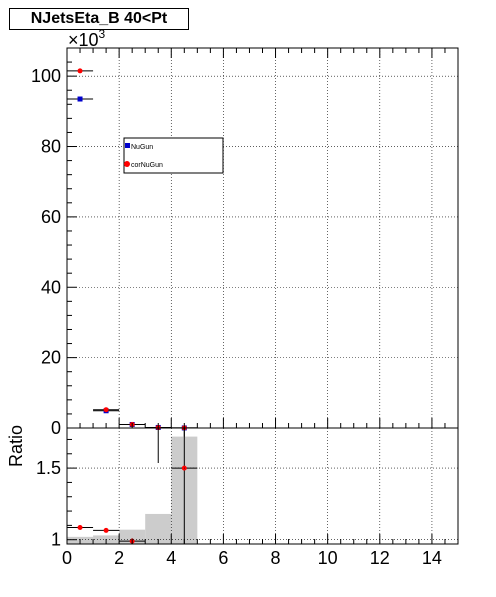 The width and height of the screenshot is (496, 597). What do you see at coordinates (99, 19) in the screenshot?
I see `plot-title: NJetsEta_B 40<Pt` at bounding box center [99, 19].